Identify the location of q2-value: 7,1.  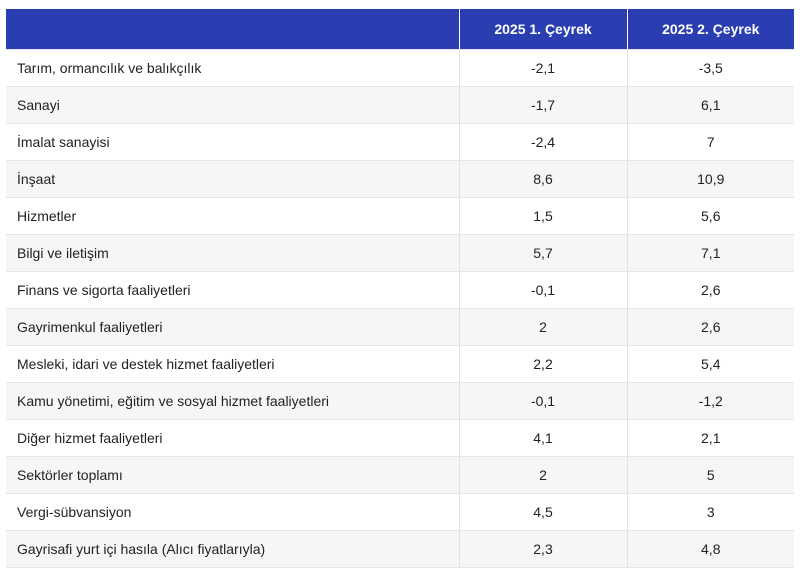
(710, 253).